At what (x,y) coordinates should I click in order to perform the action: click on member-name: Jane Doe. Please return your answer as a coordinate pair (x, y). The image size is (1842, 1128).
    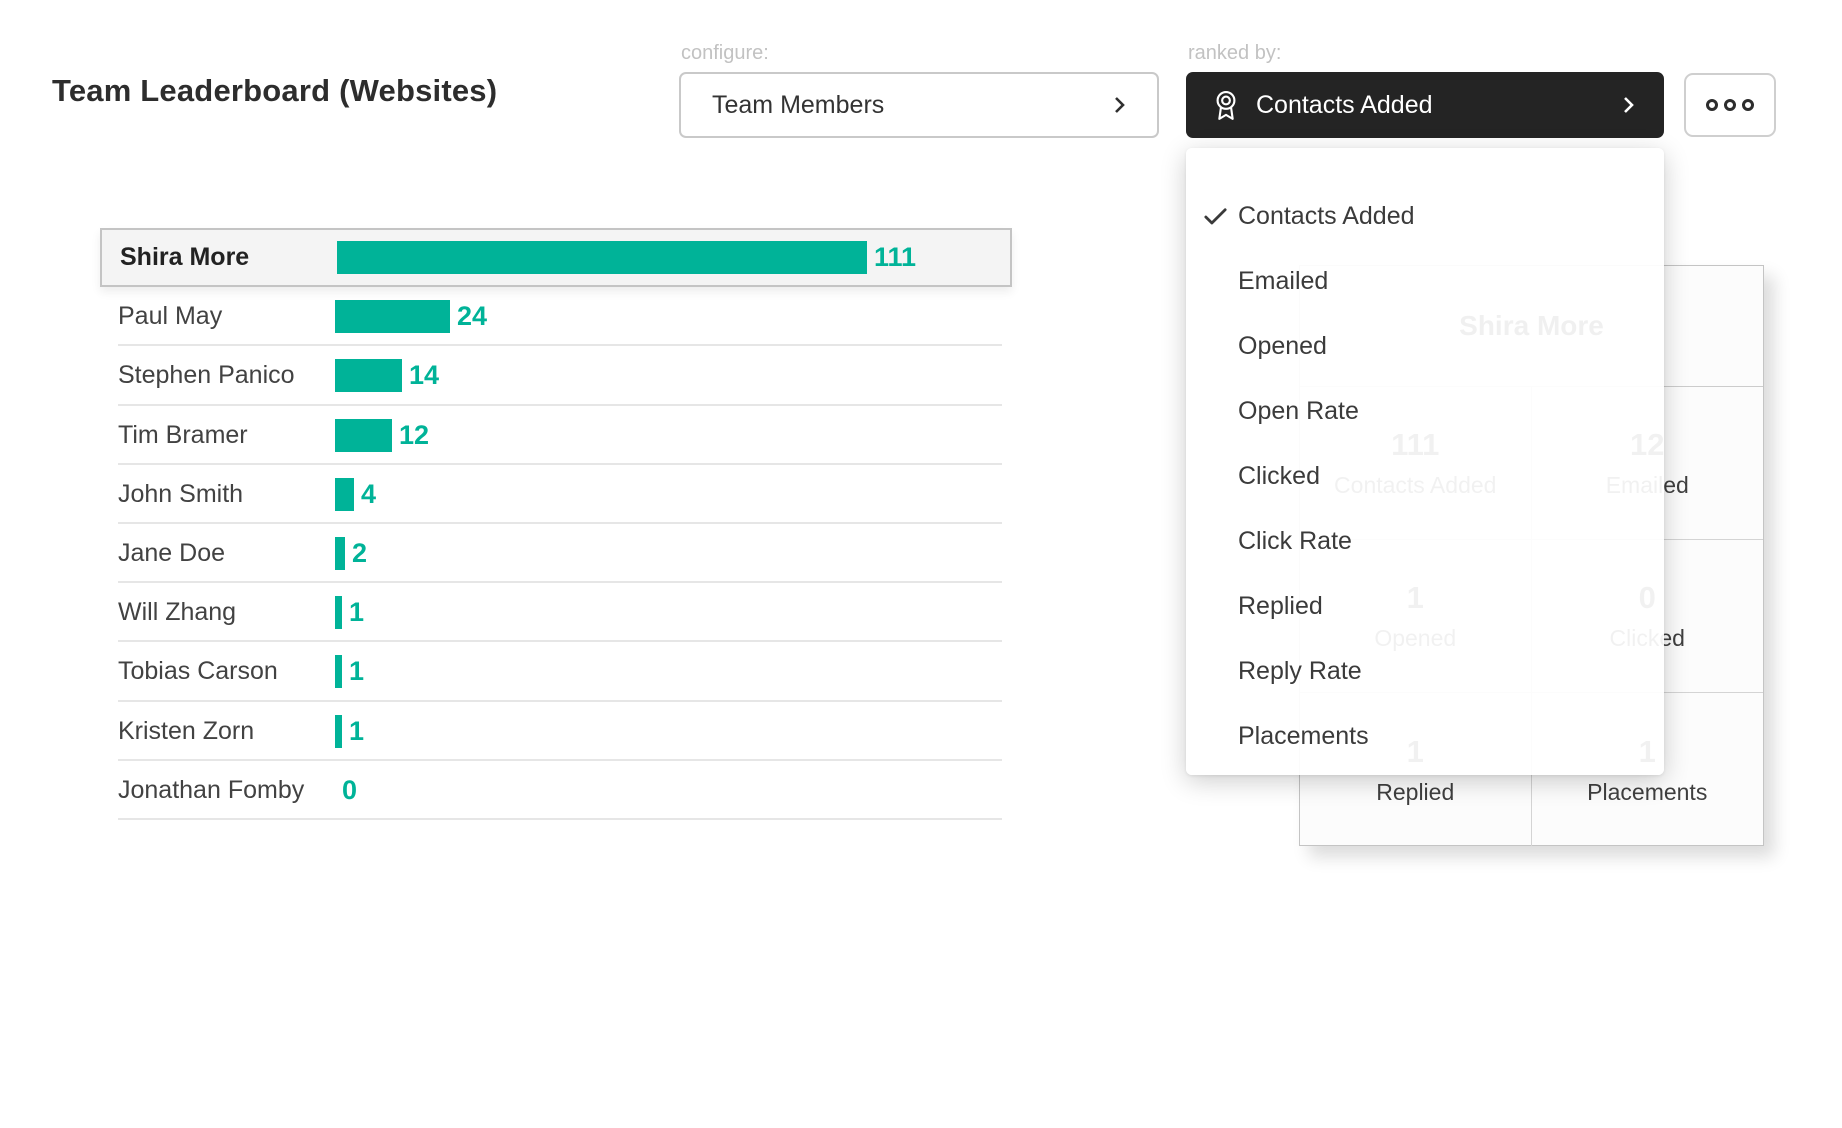
    Looking at the image, I should click on (172, 553).